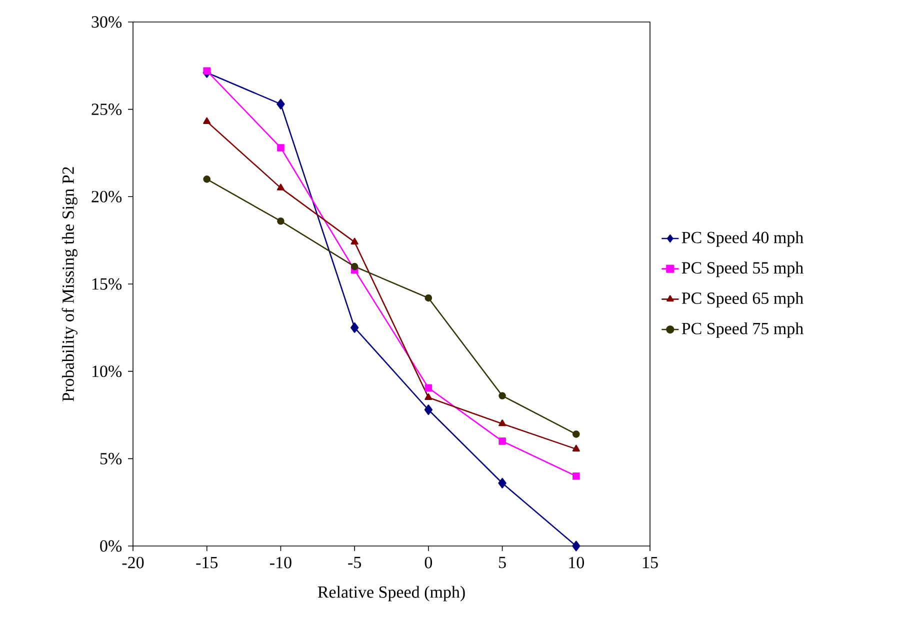  What do you see at coordinates (111, 546) in the screenshot?
I see `y-tick-label: 0%` at bounding box center [111, 546].